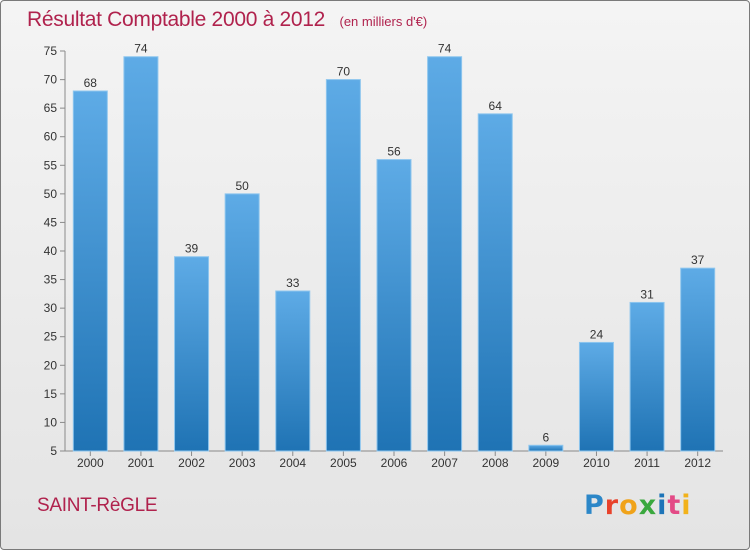 This screenshot has height=550, width=750. Describe the element at coordinates (176, 19) in the screenshot. I see `chart-title: Résultat Comptable 2000 à 2012` at that location.